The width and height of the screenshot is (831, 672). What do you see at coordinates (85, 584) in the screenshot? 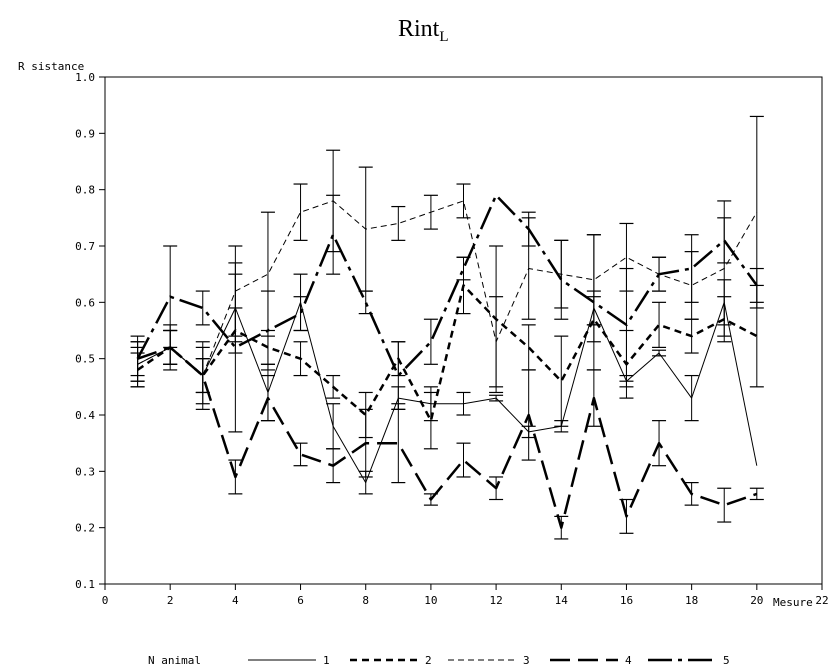
I see `y-tick-label: 0.1` at bounding box center [85, 584].